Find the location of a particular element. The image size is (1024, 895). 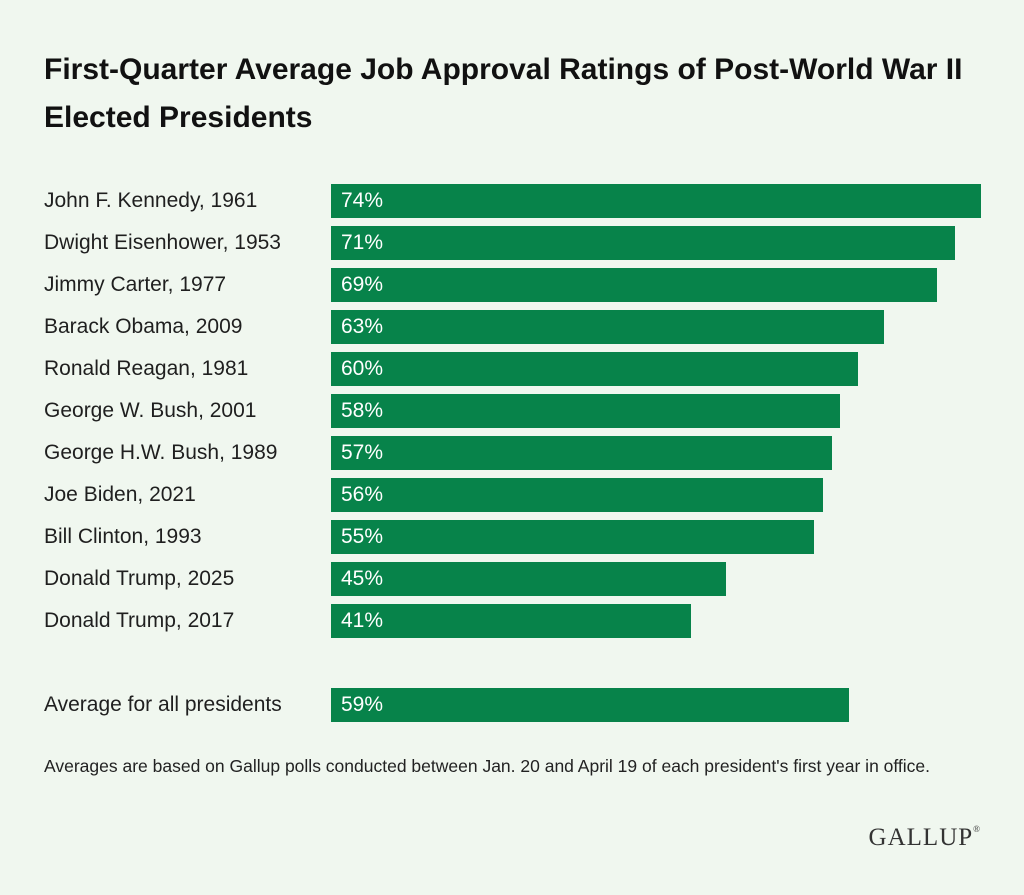

bar: 63% is located at coordinates (607, 327).